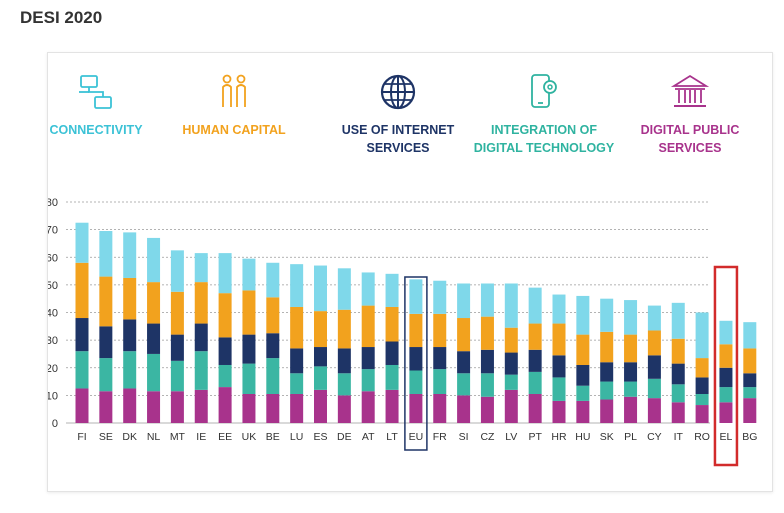  Describe the element at coordinates (398, 115) in the screenshot. I see `legend-item-internet-services: USE OF INTERNET SERVICES` at that location.